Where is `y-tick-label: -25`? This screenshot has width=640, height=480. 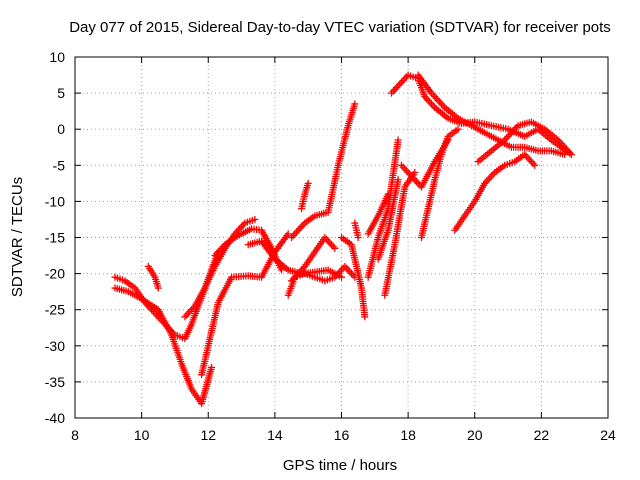
y-tick-label: -25 is located at coordinates (55, 310).